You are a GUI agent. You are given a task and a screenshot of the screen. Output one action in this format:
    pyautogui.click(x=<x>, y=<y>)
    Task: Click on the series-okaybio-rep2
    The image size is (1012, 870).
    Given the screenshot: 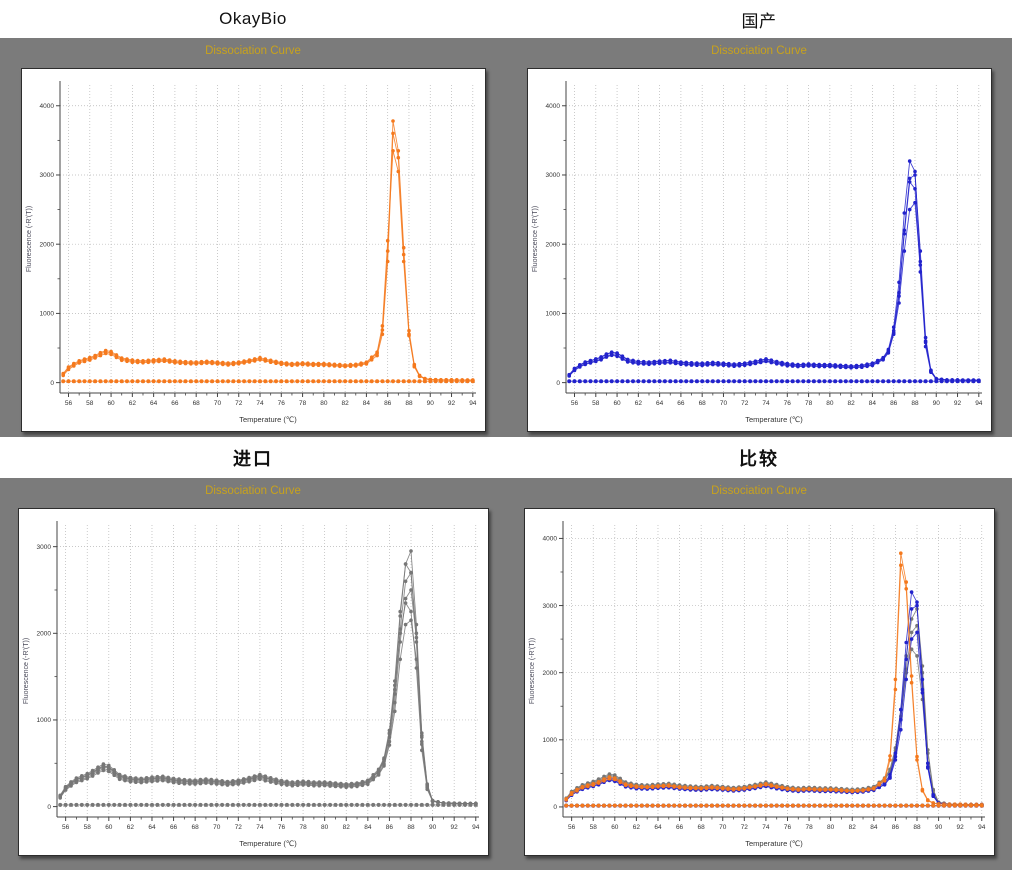 What is the action you would take?
    pyautogui.click(x=267, y=257)
    